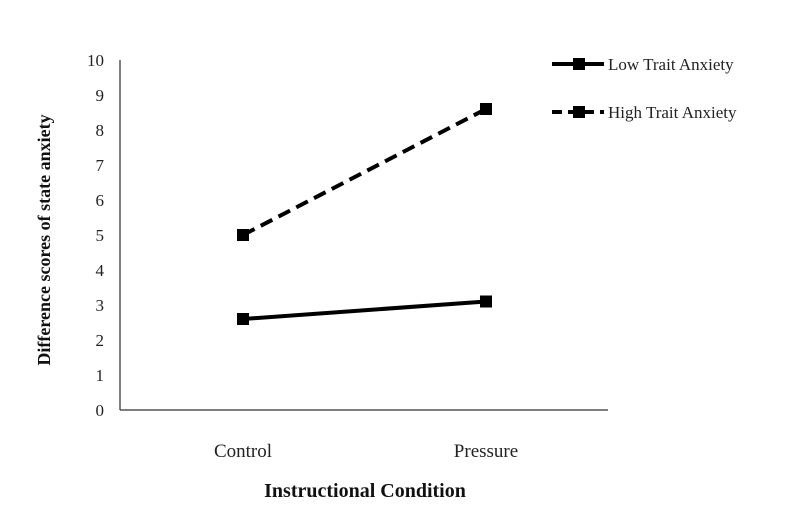 The height and width of the screenshot is (522, 810). I want to click on y-tick-label: 8, so click(100, 130).